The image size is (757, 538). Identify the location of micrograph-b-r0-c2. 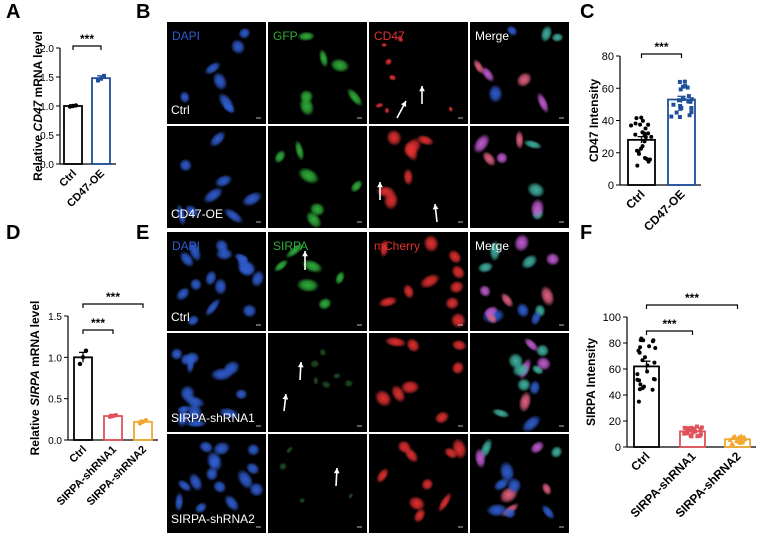
(418, 73).